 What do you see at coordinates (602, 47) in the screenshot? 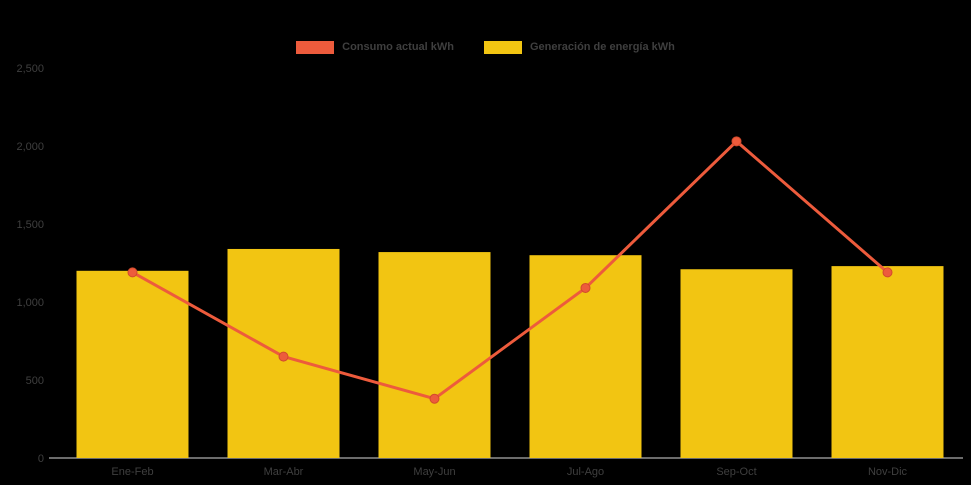
I see `legend-label-generacion: Generación de energía kWh` at bounding box center [602, 47].